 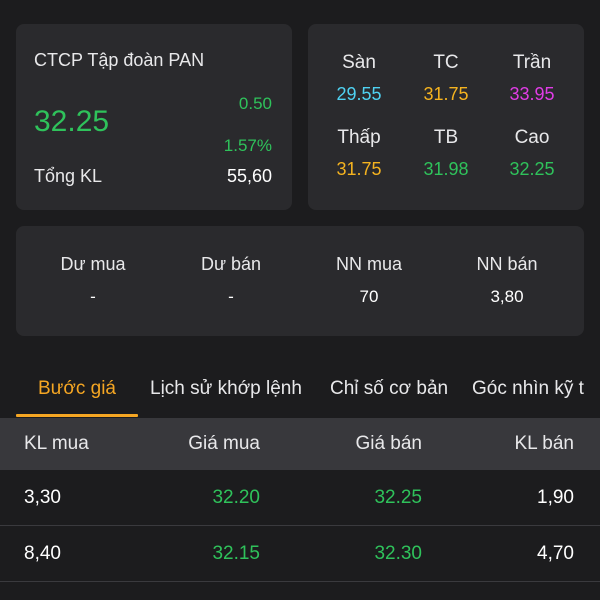 I want to click on header-sell-volume: KL bán, so click(x=544, y=443).